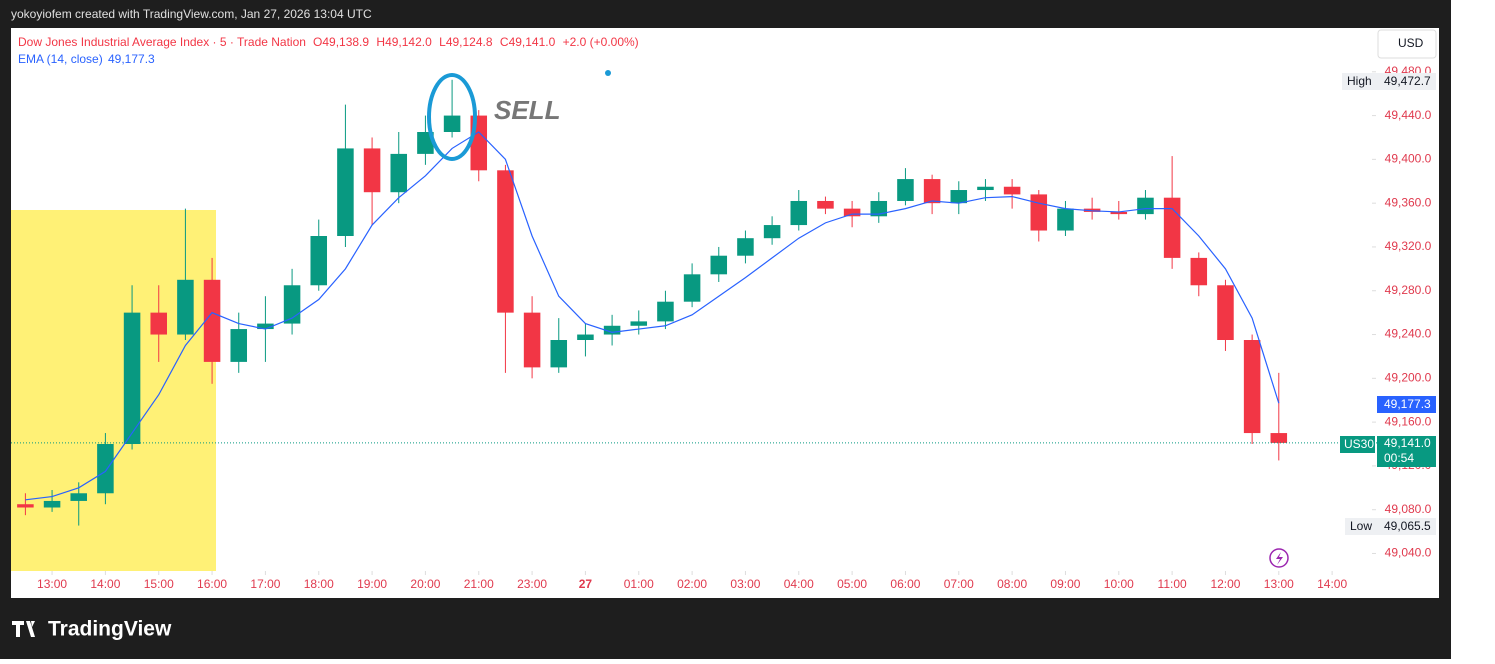  What do you see at coordinates (1408, 202) in the screenshot?
I see `y-tick-label: 49,360.0` at bounding box center [1408, 202].